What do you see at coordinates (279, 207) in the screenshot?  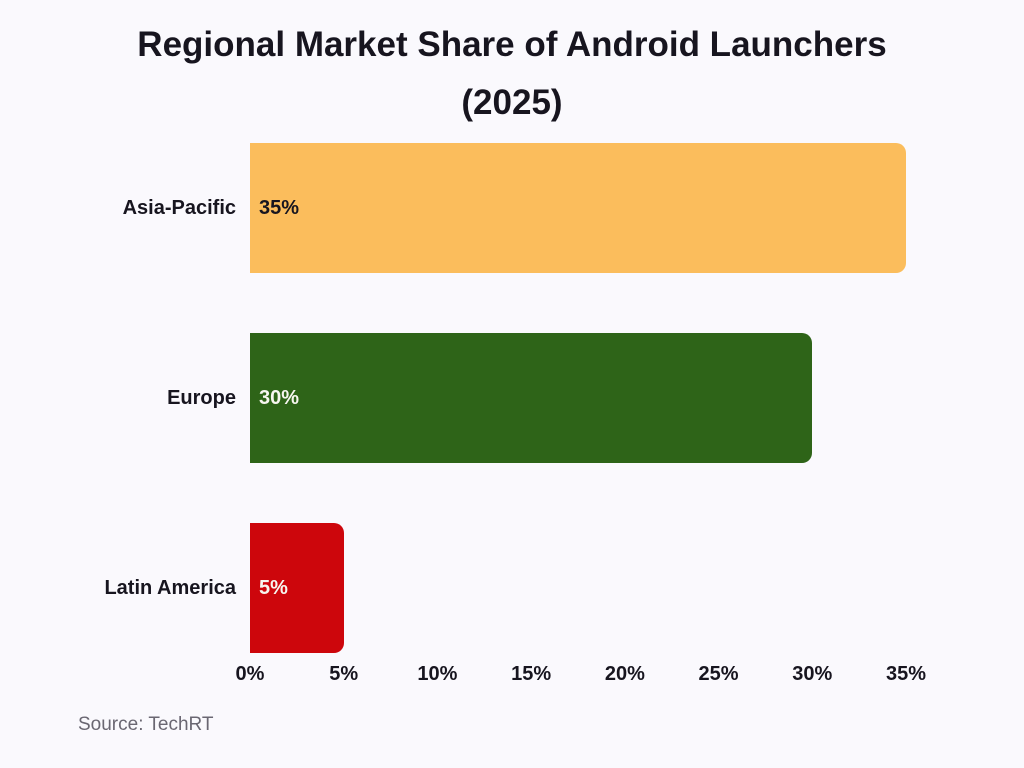 I see `bar-value-label: 35%` at bounding box center [279, 207].